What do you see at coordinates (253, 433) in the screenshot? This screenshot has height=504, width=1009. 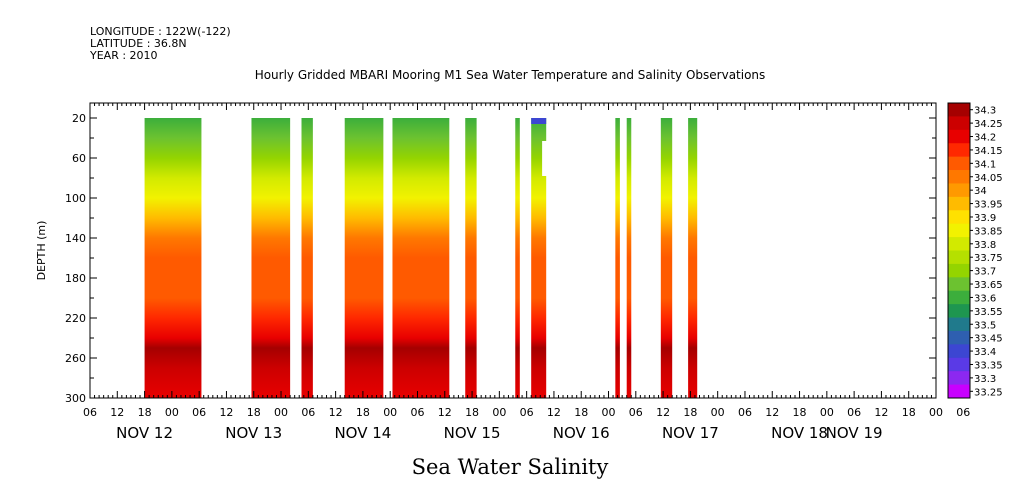 I see `x-day-label: NOV 13` at bounding box center [253, 433].